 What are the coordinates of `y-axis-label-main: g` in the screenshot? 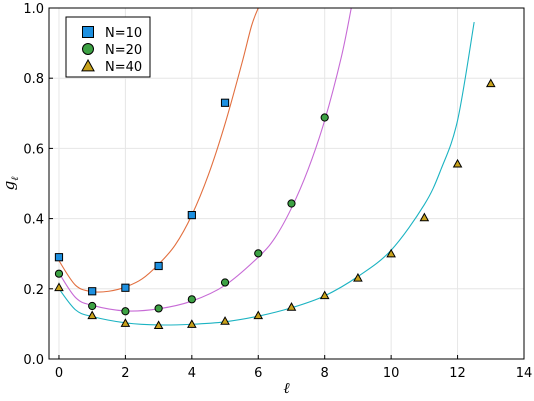 It's located at (9, 186).